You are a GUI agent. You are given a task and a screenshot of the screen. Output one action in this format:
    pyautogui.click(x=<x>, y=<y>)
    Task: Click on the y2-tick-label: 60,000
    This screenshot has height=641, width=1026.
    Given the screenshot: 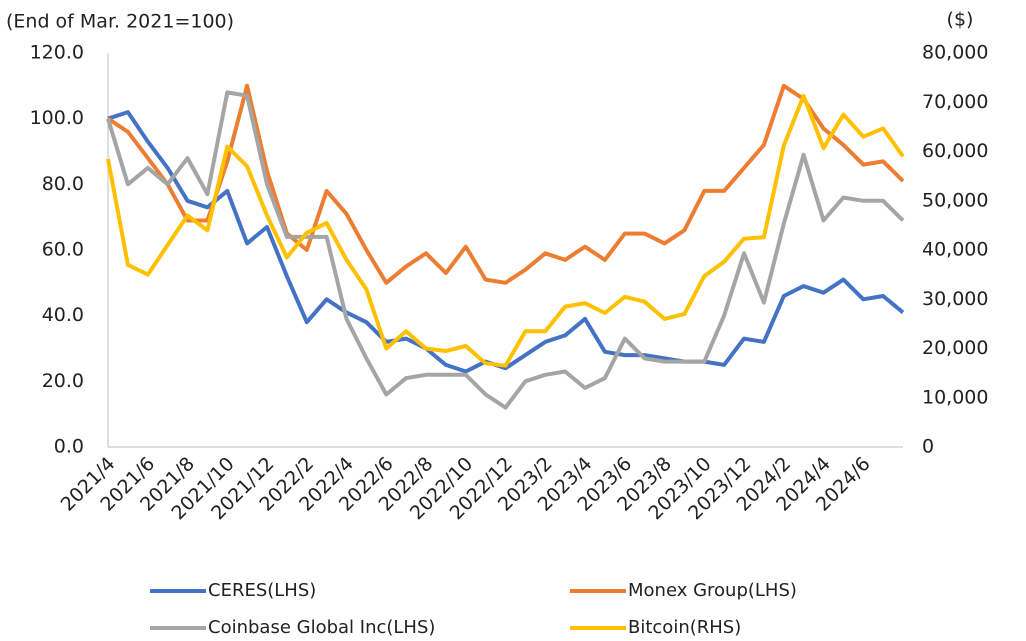 What is the action you would take?
    pyautogui.click(x=955, y=151)
    